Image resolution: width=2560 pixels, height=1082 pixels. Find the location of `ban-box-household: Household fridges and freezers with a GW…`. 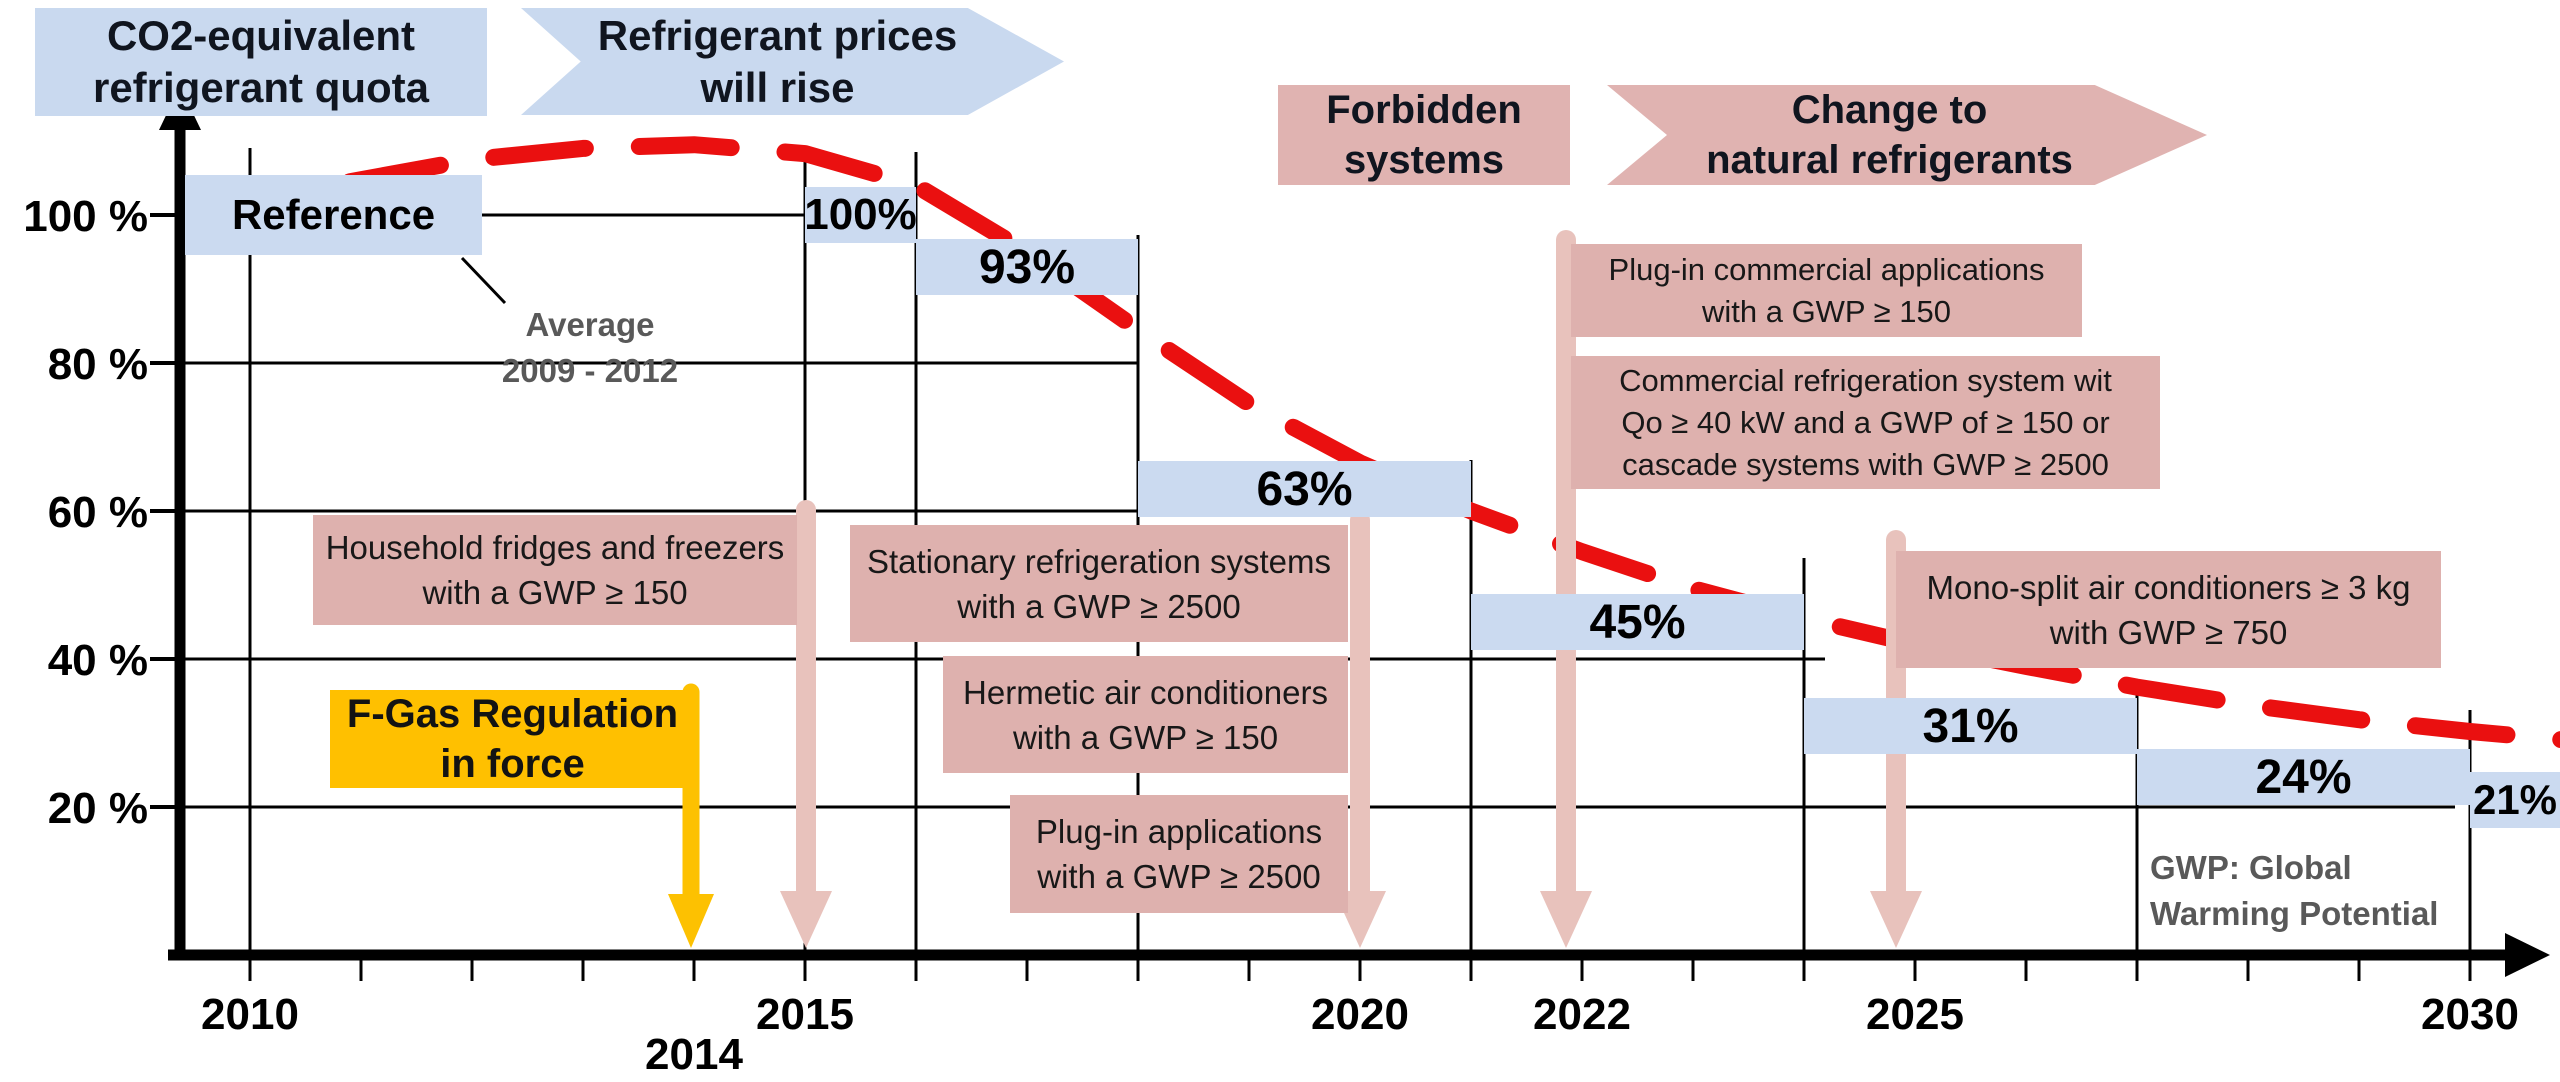

ban-box-household: Household fridges and freezers with a GW… is located at coordinates (555, 570).